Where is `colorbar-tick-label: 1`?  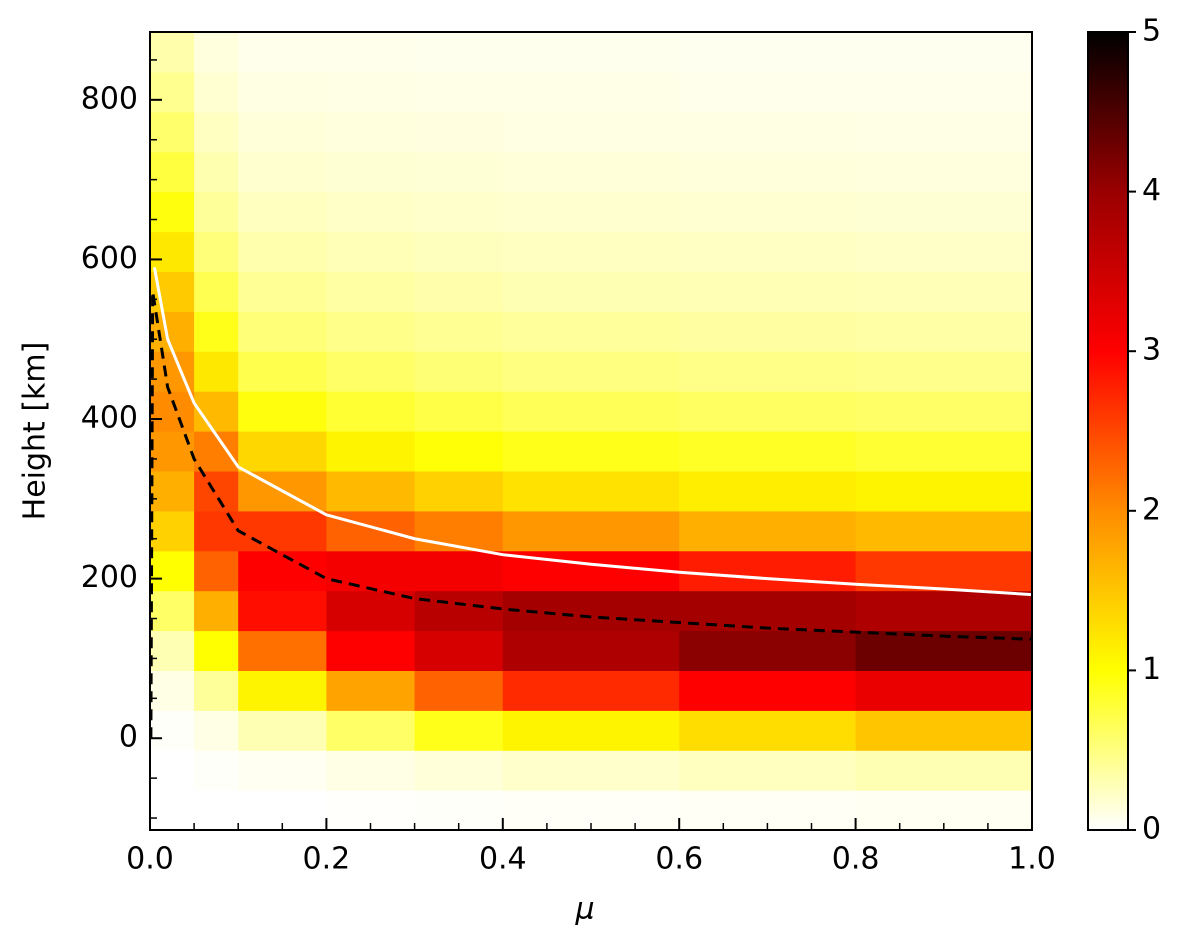 colorbar-tick-label: 1 is located at coordinates (1151, 669).